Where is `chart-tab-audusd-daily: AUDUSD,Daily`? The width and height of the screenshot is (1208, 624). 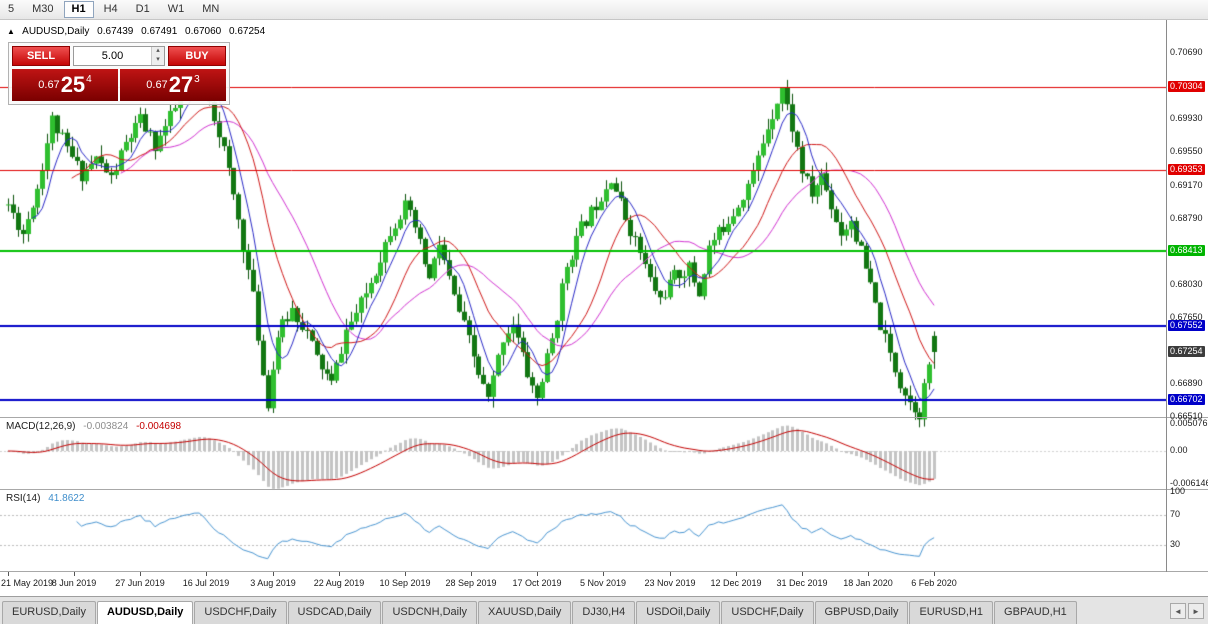 chart-tab-audusd-daily: AUDUSD,Daily is located at coordinates (145, 612).